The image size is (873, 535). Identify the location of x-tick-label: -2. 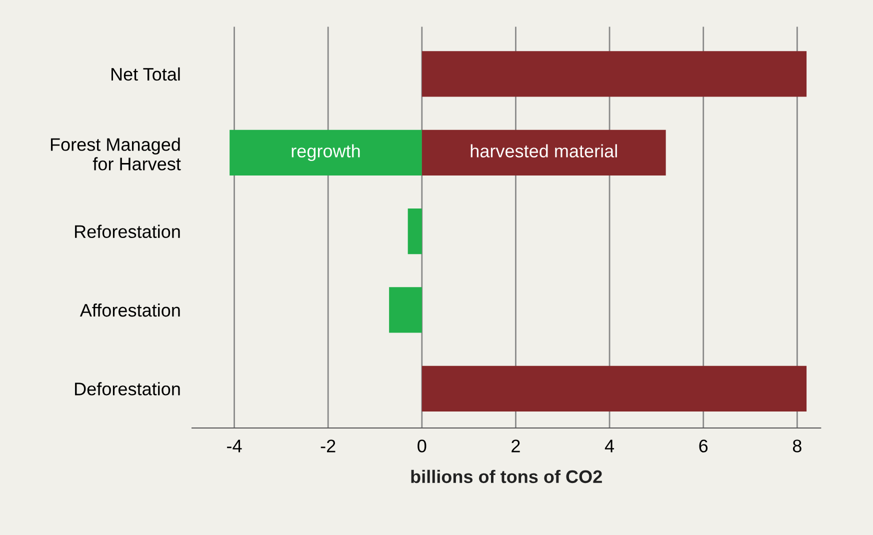
(328, 446).